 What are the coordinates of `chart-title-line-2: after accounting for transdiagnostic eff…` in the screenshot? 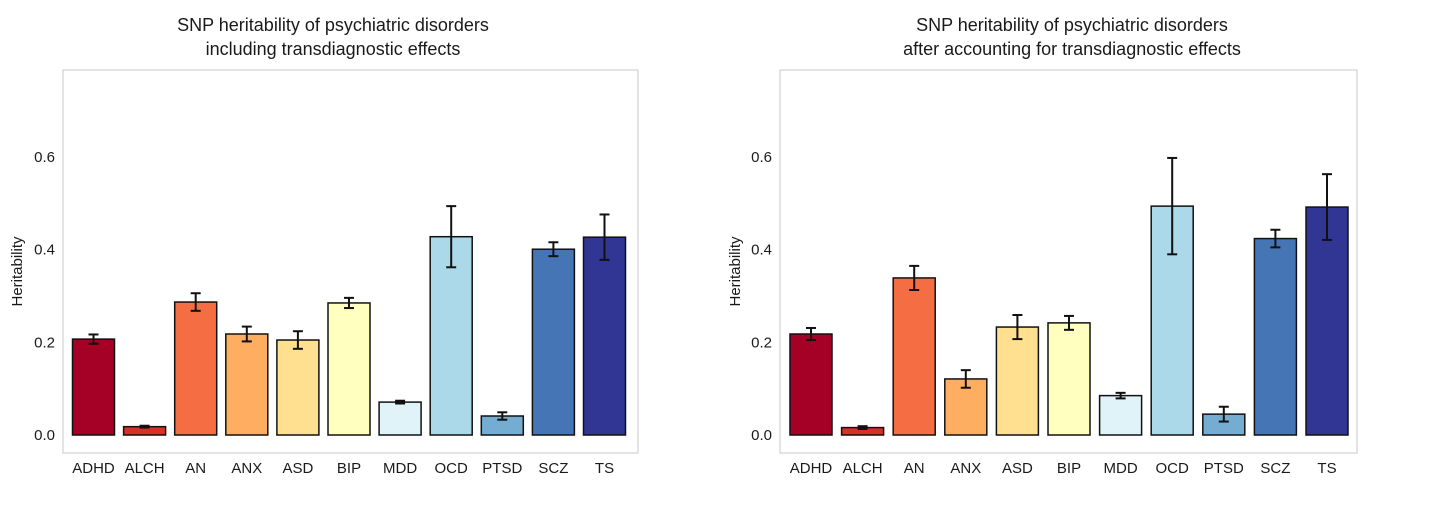 It's located at (1072, 49).